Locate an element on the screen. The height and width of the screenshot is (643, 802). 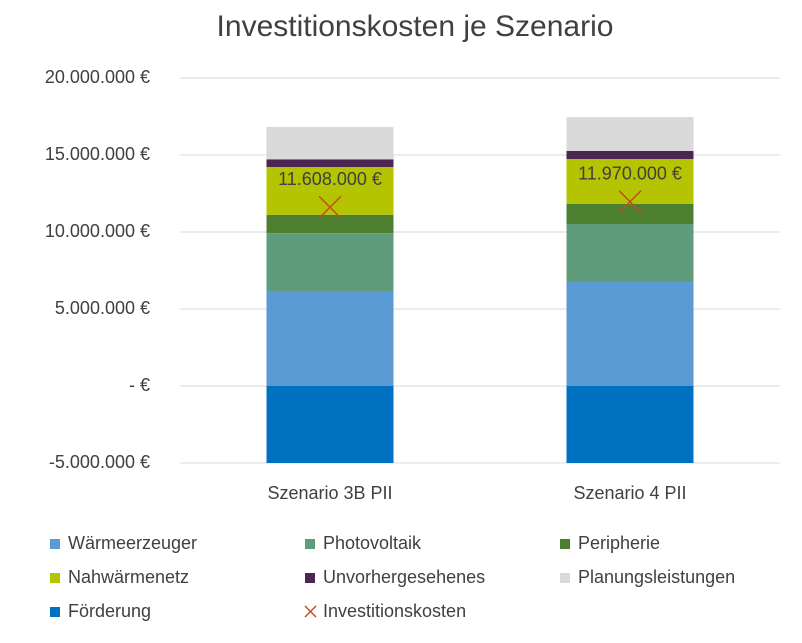
y-tick-label: 10.000.000 € is located at coordinates (97, 231).